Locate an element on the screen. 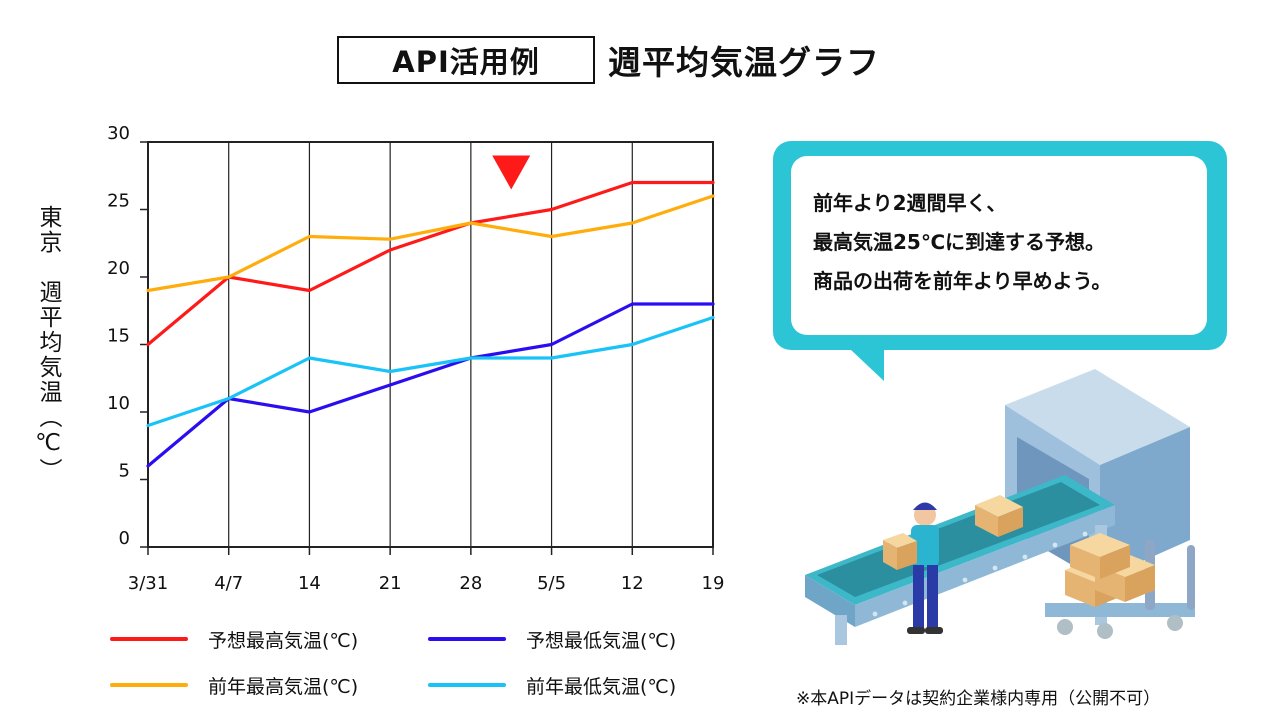 This screenshot has height=720, width=1280. y-tick-label: 10 is located at coordinates (118, 403).